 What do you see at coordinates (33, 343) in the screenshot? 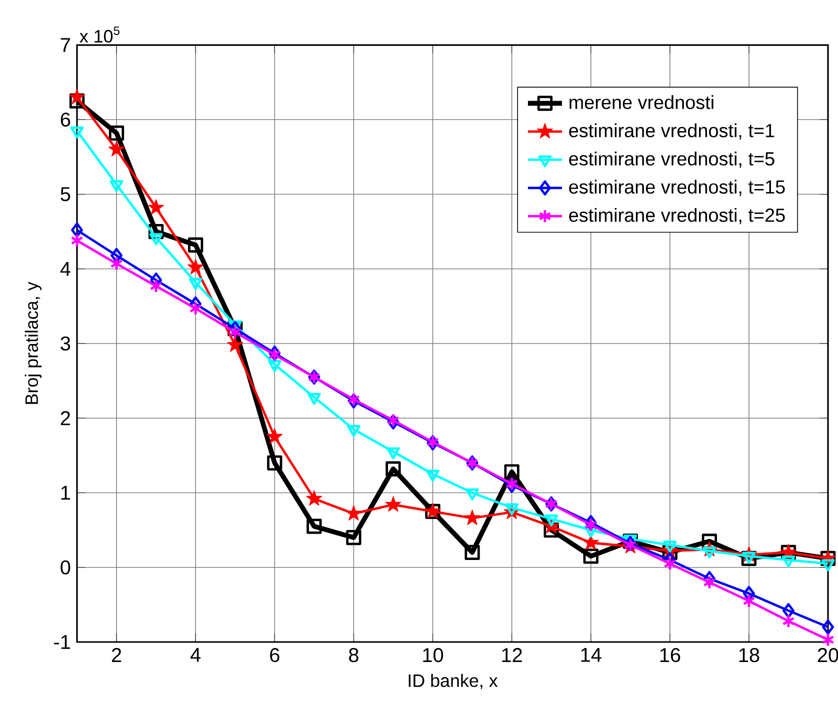
I see `y-axis-title: Broj pratilaca, y` at bounding box center [33, 343].